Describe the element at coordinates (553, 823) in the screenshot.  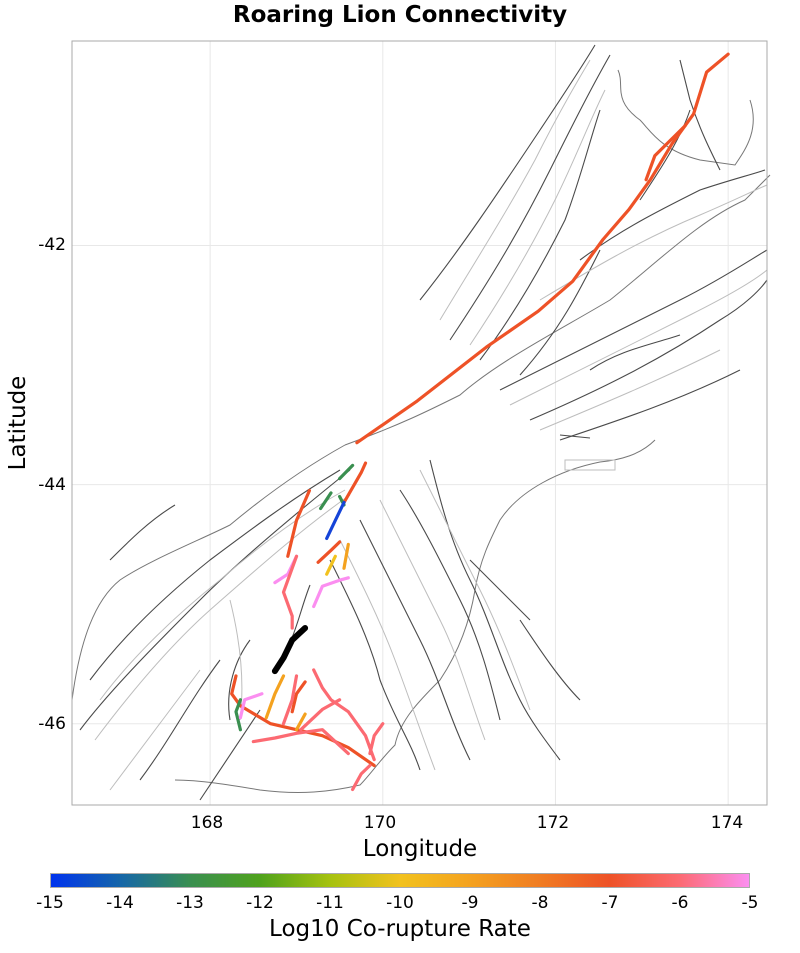
I see `x-tick-label: 172` at that location.